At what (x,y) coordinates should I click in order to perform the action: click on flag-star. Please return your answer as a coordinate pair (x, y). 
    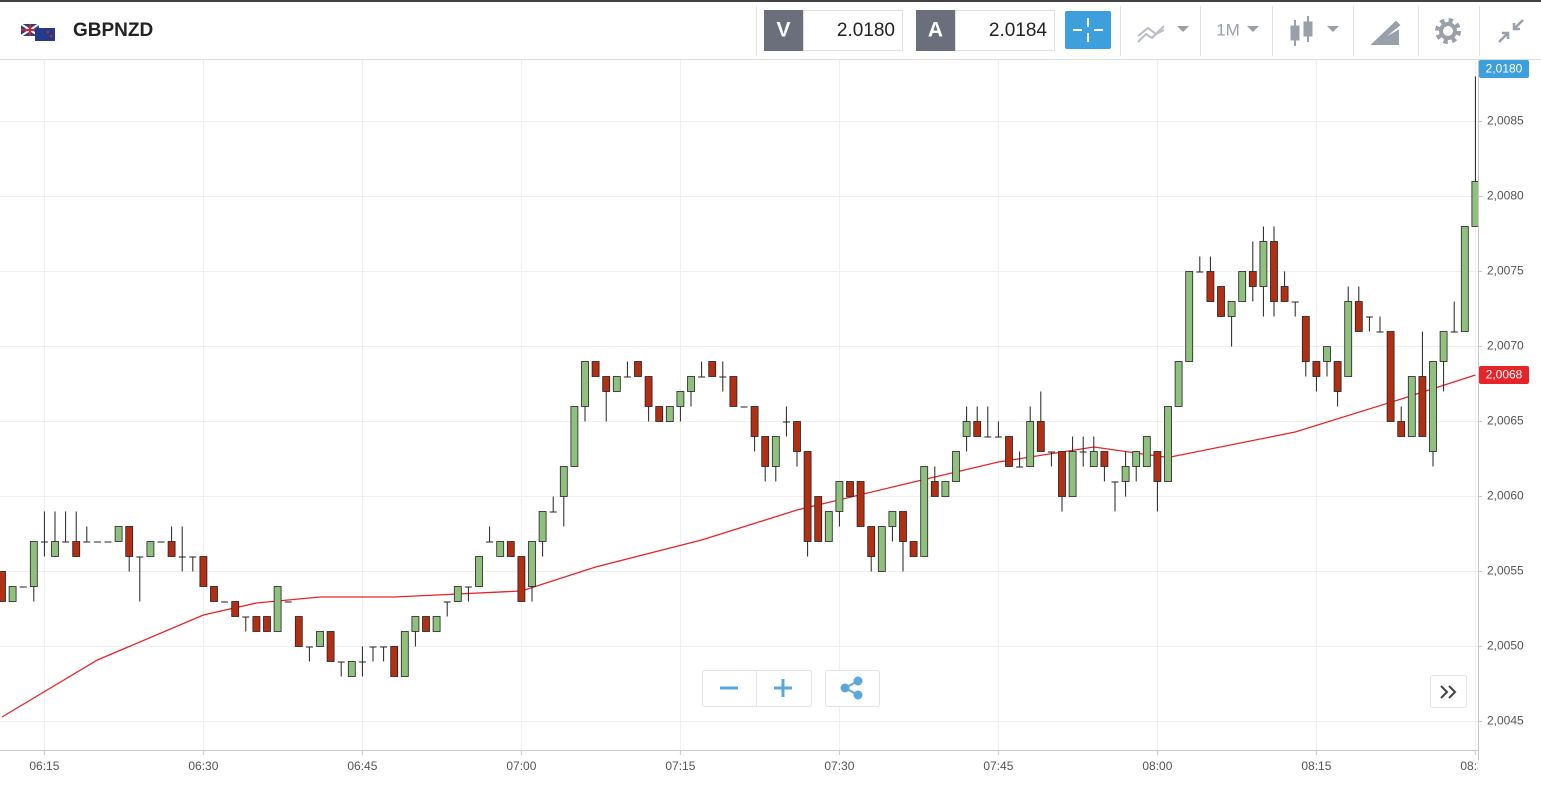
    Looking at the image, I should click on (51, 36).